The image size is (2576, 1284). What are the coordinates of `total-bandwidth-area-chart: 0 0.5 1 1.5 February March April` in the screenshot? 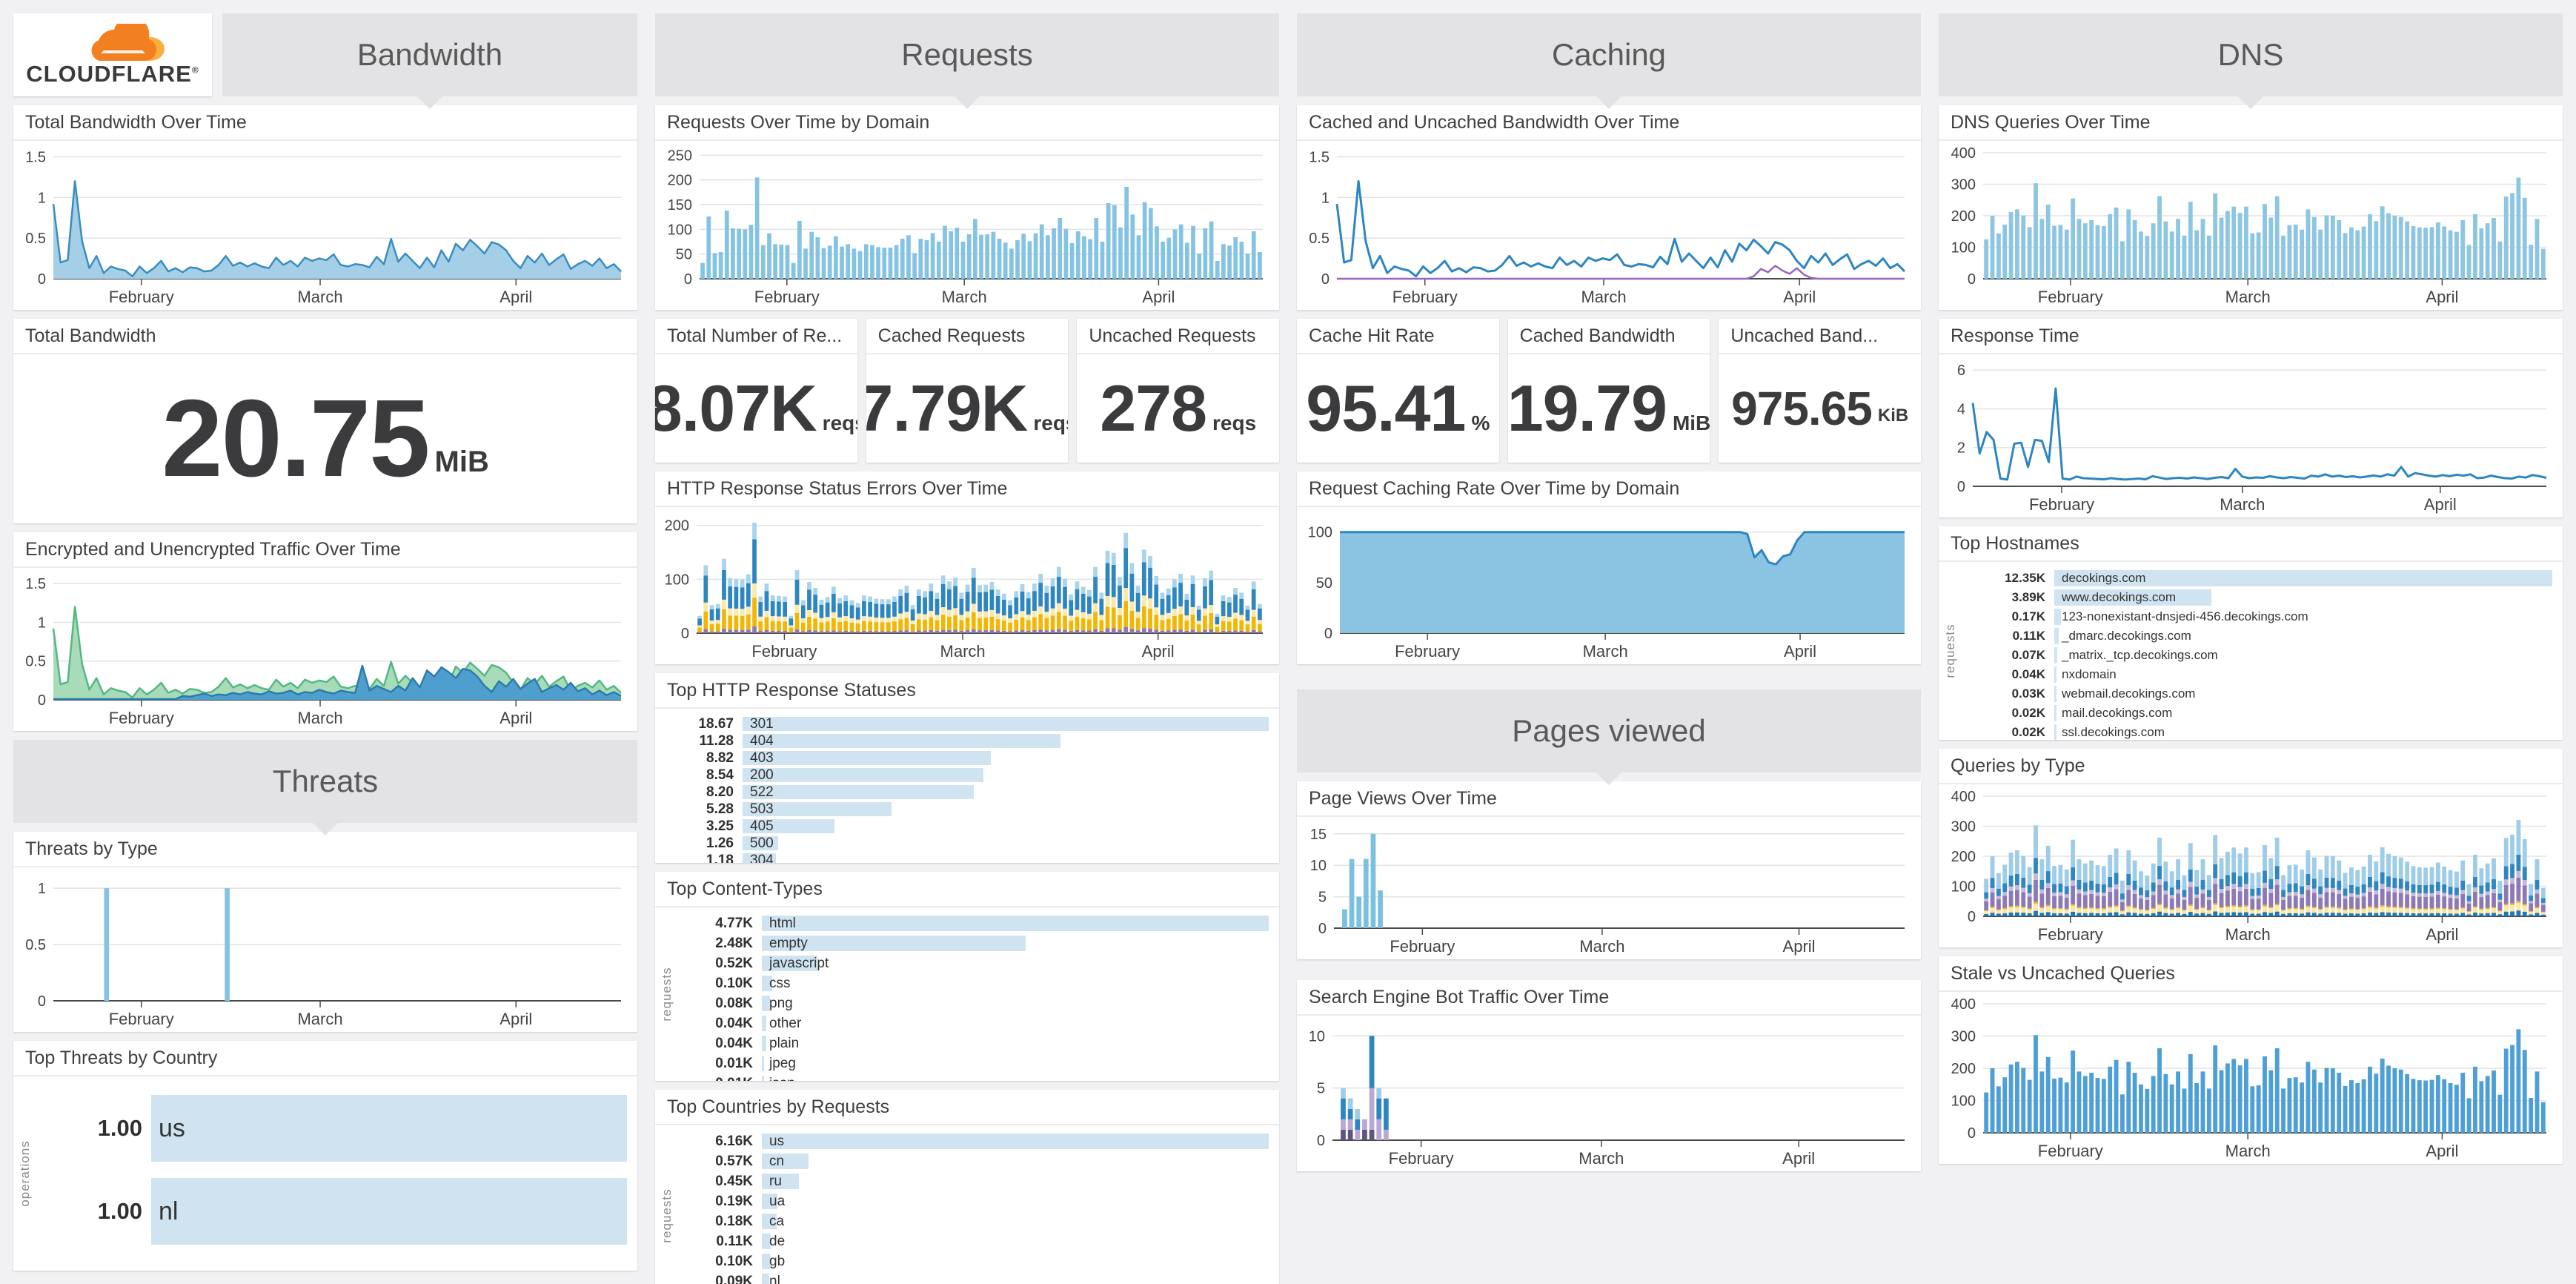 It's located at (323, 226).